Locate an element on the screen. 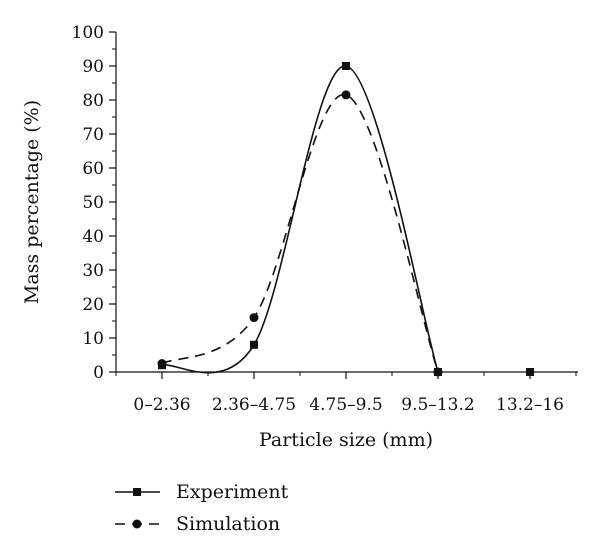  y-tick-label: 40 is located at coordinates (93, 237).